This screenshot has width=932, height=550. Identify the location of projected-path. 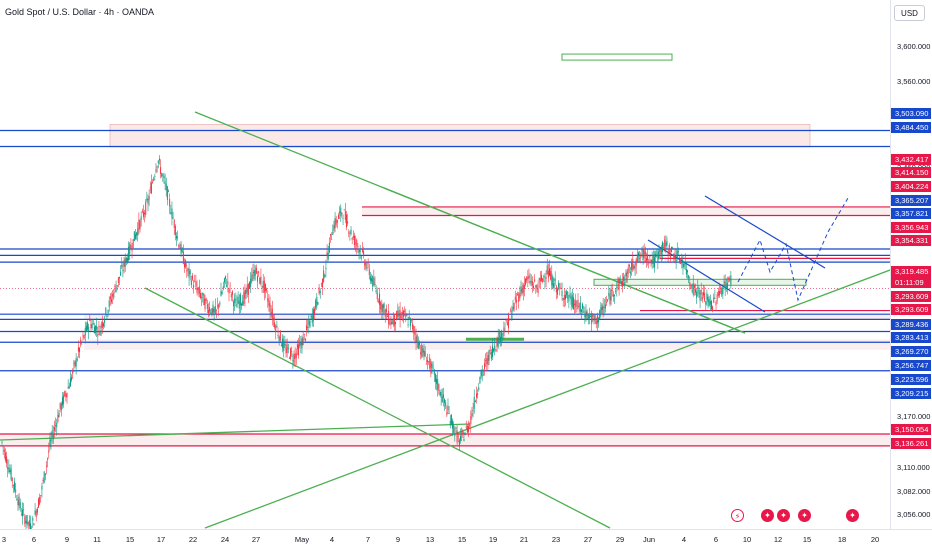
(793, 249).